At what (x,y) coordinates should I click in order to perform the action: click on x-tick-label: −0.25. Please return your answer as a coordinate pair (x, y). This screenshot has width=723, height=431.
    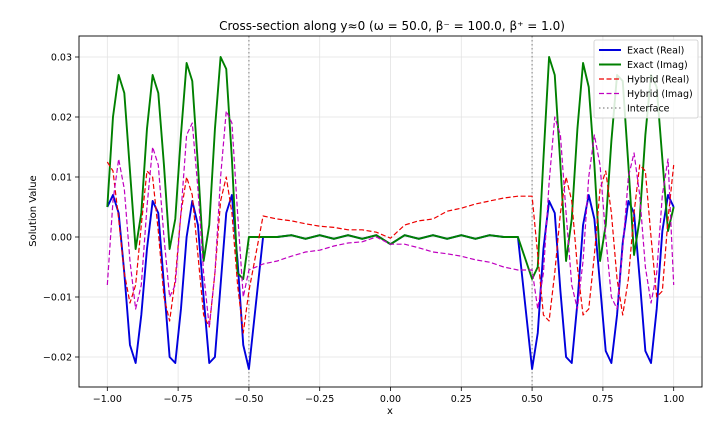
    Looking at the image, I should click on (319, 399).